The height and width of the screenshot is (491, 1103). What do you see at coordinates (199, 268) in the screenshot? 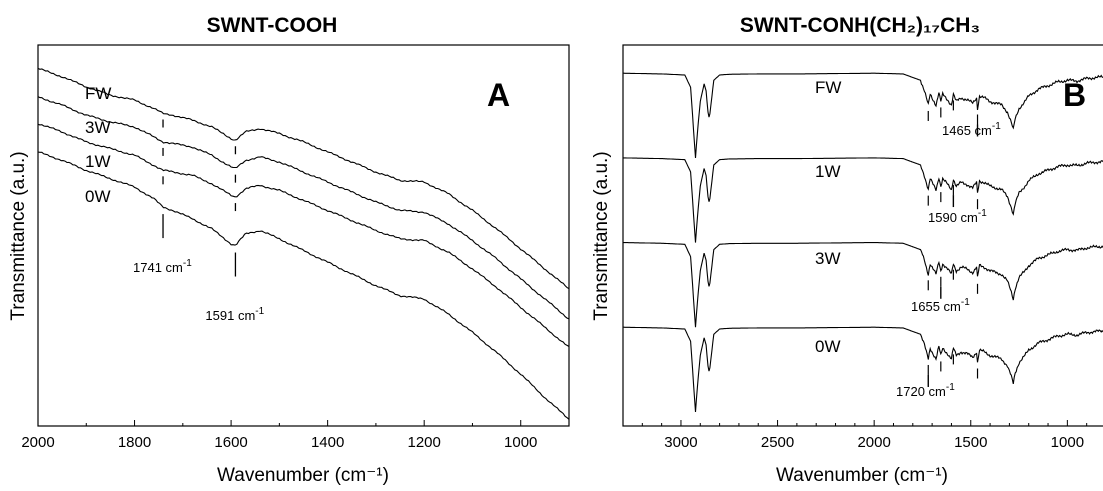
I see `annotations: 1741 cm-1 1591 cm-1` at bounding box center [199, 268].